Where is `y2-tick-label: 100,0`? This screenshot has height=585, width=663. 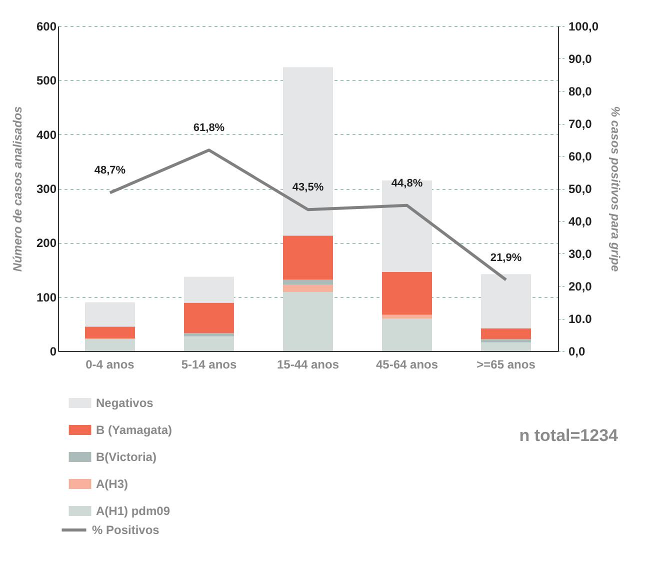
y2-tick-label: 100,0 is located at coordinates (583, 27).